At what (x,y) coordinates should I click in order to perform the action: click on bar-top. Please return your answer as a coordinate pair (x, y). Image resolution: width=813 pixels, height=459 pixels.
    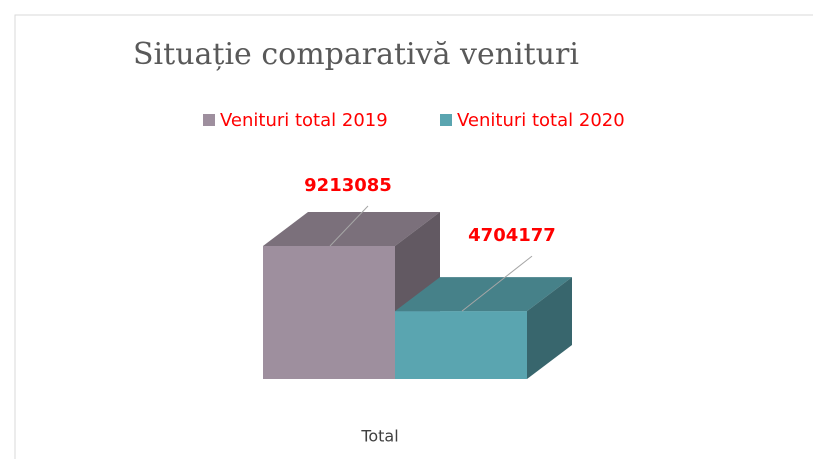
    Looking at the image, I should click on (351, 229).